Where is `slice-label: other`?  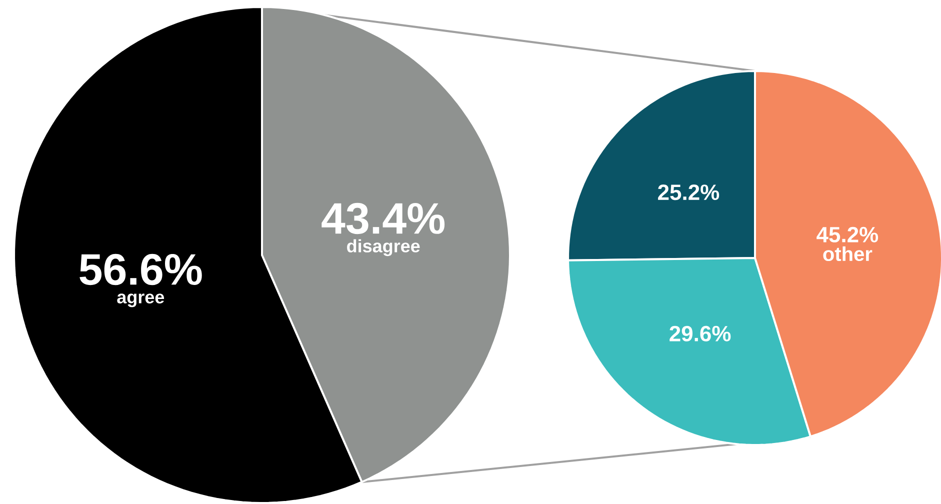 slice-label: other is located at coordinates (847, 254).